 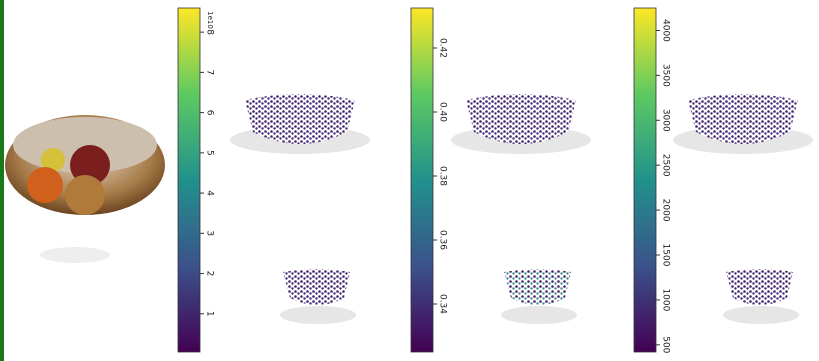 What do you see at coordinates (210, 153) in the screenshot?
I see `tick-label: 5` at bounding box center [210, 153].